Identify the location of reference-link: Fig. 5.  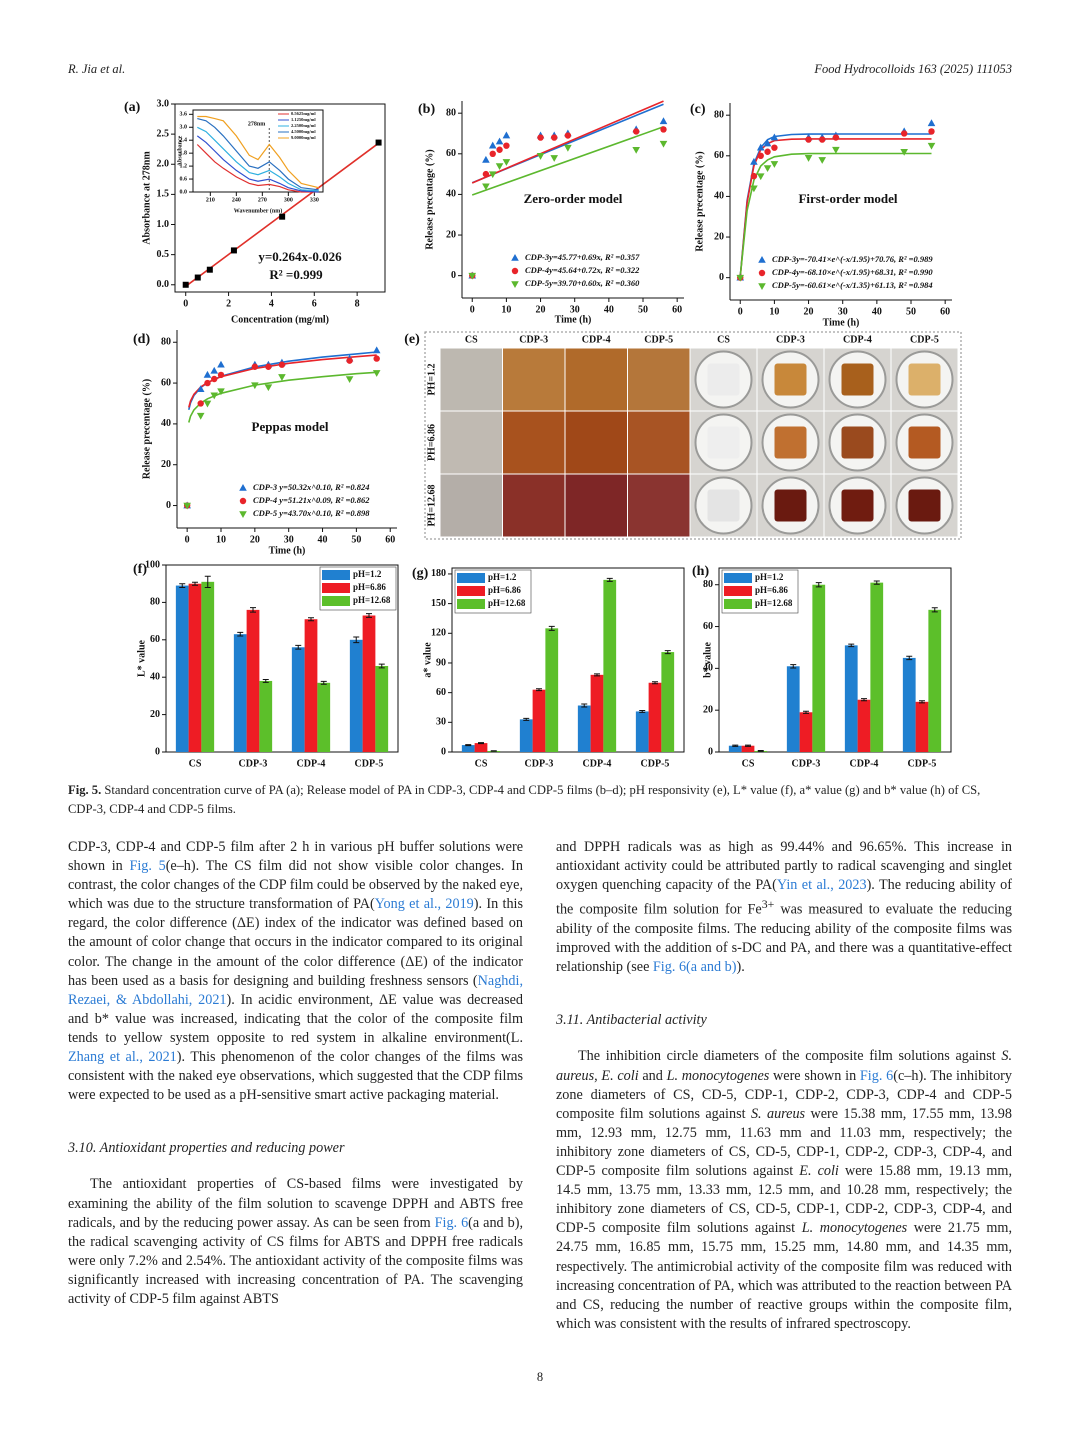
(147, 866).